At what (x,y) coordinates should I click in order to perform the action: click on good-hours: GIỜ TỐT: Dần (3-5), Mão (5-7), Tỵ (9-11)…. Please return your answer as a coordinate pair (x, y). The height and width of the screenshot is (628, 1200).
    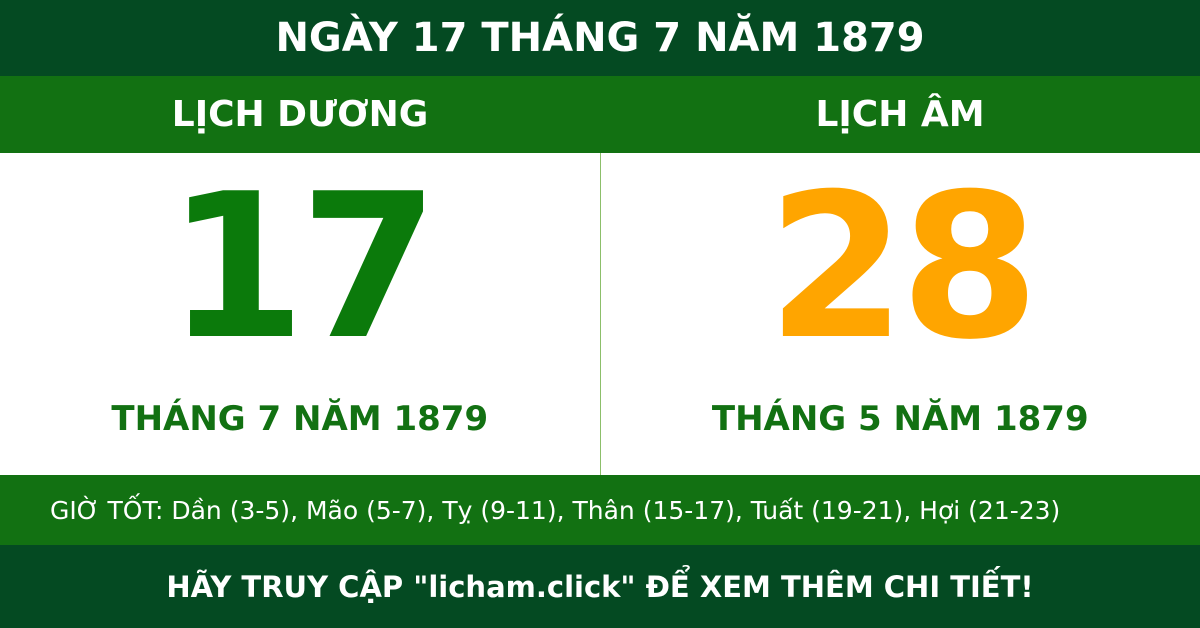
    Looking at the image, I should click on (600, 510).